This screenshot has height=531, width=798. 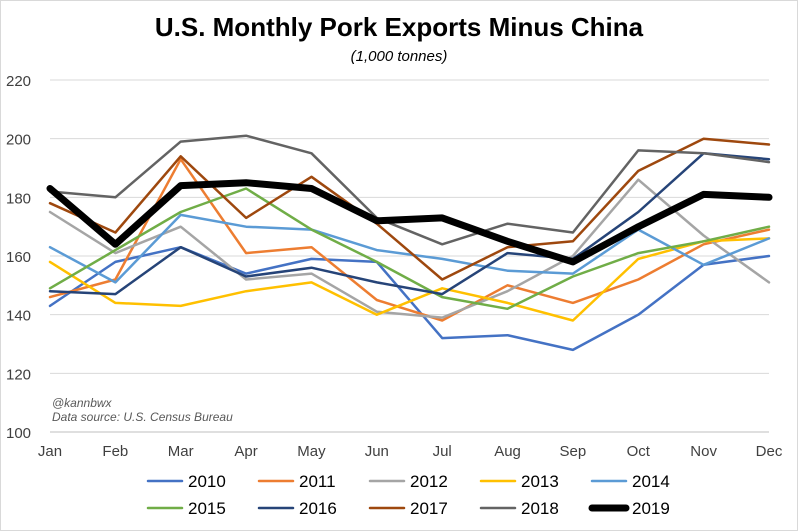 I want to click on x-tick-label: Jan, so click(x=50, y=451).